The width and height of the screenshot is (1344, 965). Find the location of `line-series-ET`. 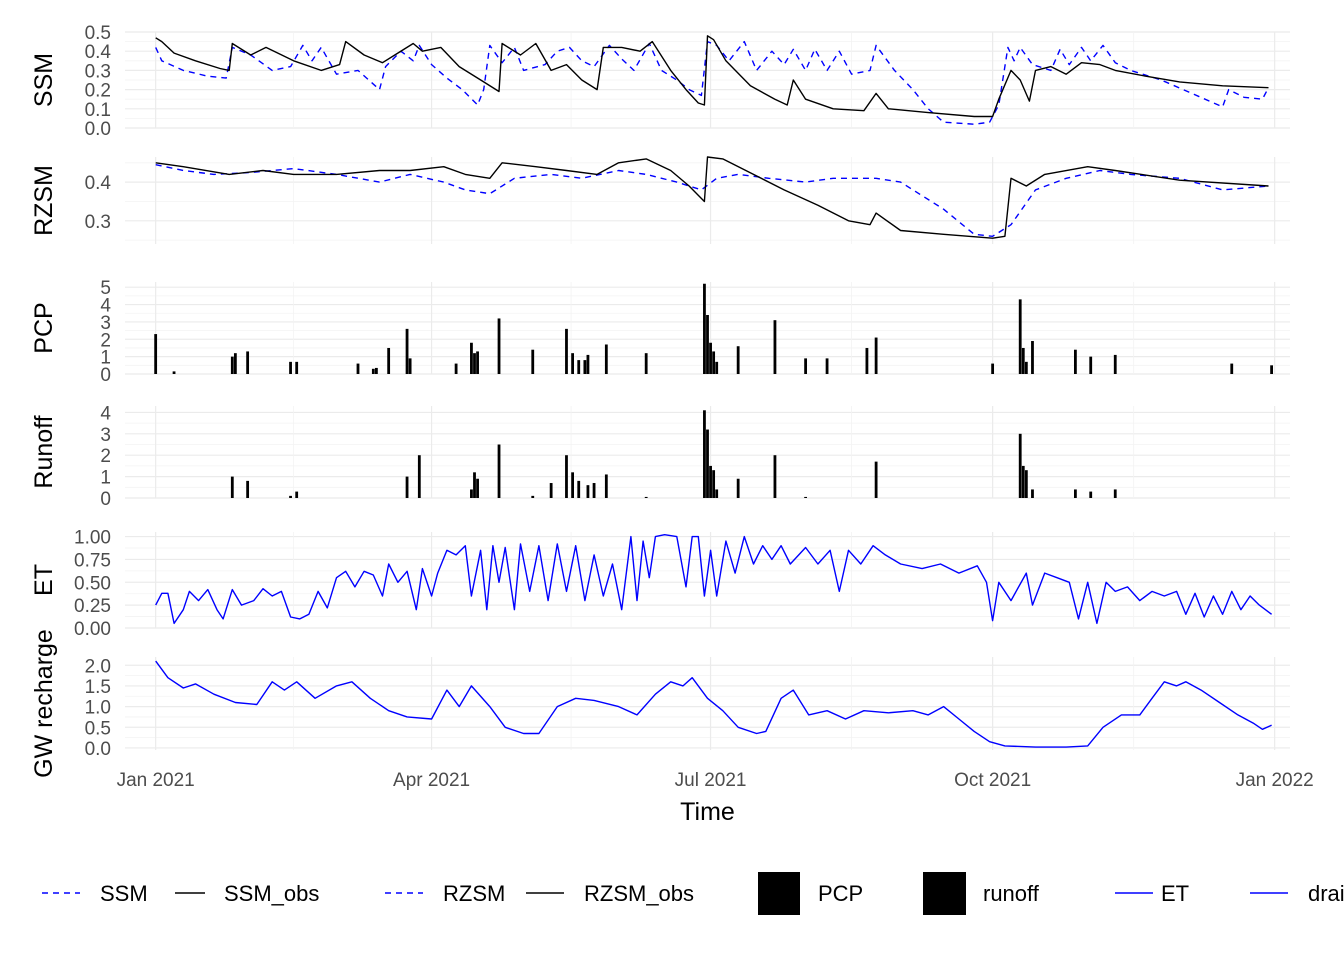

line-series-ET is located at coordinates (714, 579).